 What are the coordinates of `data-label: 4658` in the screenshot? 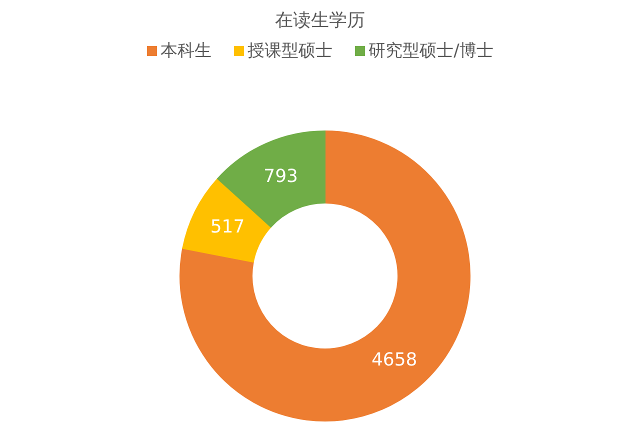 It's located at (394, 360).